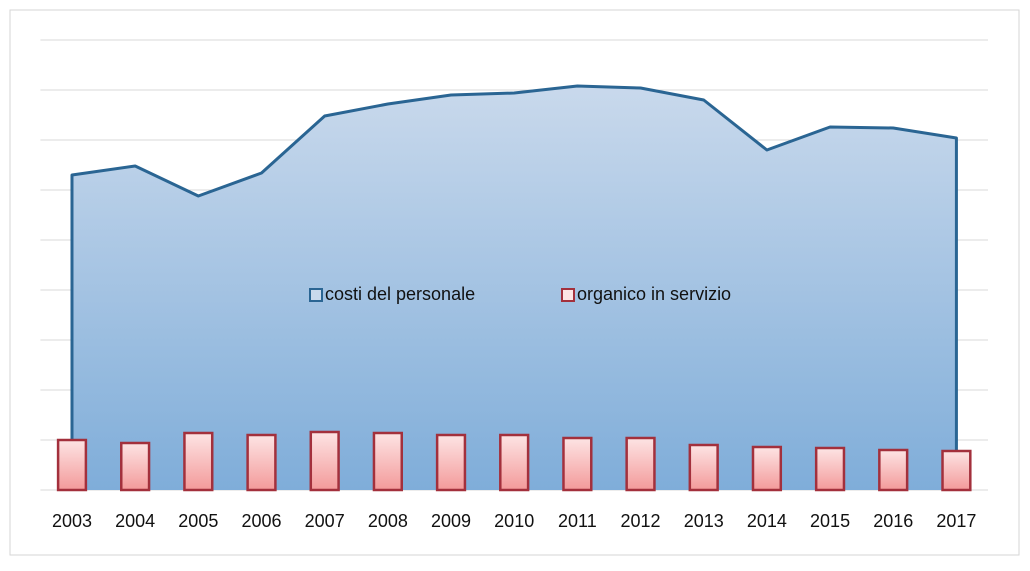  I want to click on x-tick-label: 2008, so click(388, 521).